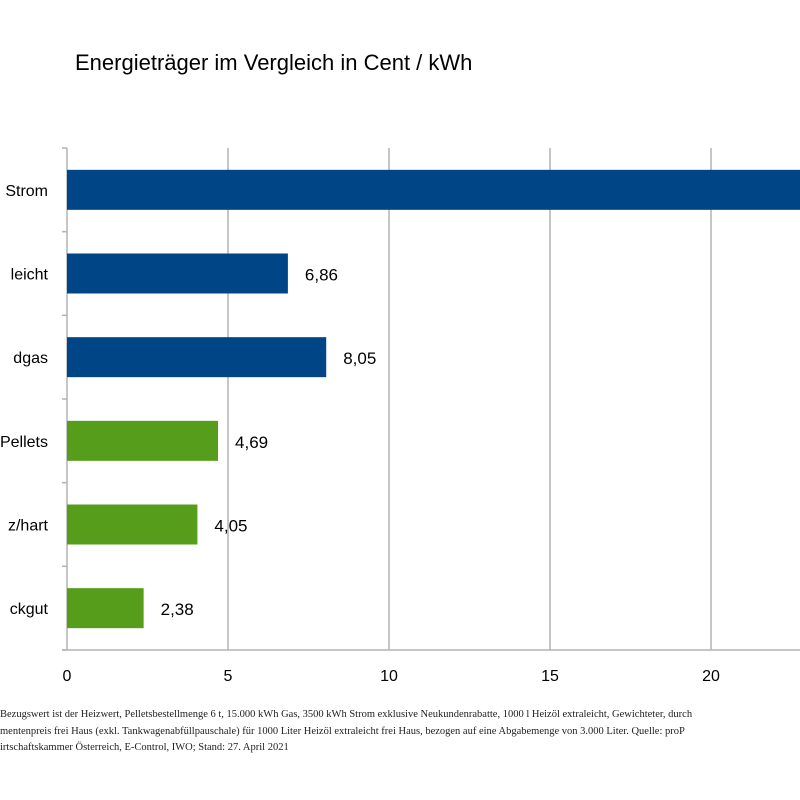  Describe the element at coordinates (711, 676) in the screenshot. I see `x-tick-label: 20` at that location.